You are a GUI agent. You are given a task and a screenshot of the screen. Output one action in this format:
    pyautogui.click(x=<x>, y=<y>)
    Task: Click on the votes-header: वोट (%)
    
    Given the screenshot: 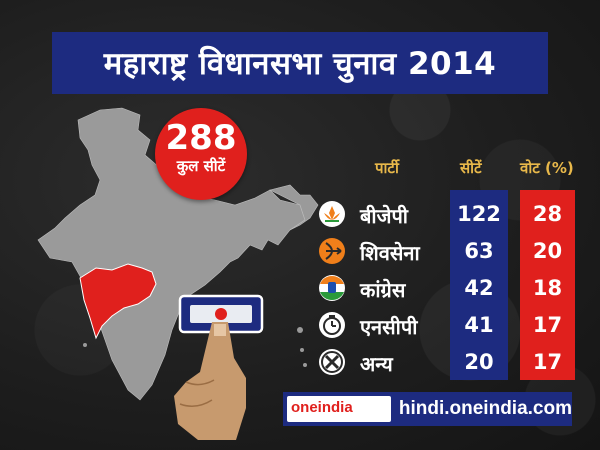 What is the action you would take?
    pyautogui.click(x=547, y=168)
    